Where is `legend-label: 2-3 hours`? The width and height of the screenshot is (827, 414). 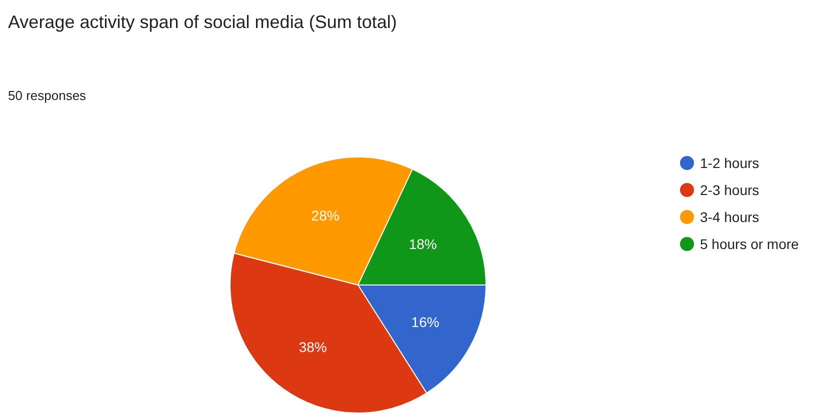
legend-label: 2-3 hours is located at coordinates (730, 190).